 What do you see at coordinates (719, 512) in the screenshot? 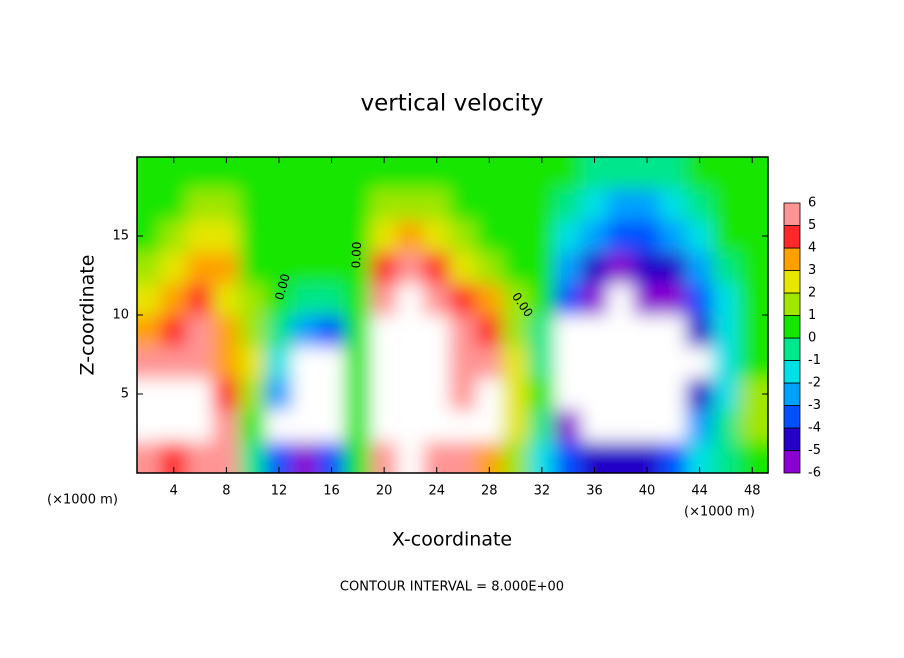
I see `x-unit-label: (×1000 m)` at bounding box center [719, 512].